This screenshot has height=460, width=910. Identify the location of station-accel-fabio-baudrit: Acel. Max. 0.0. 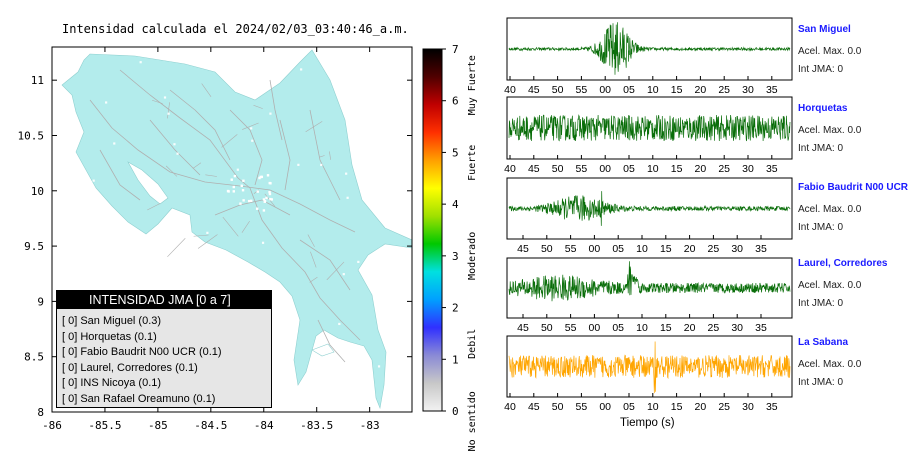
(830, 209).